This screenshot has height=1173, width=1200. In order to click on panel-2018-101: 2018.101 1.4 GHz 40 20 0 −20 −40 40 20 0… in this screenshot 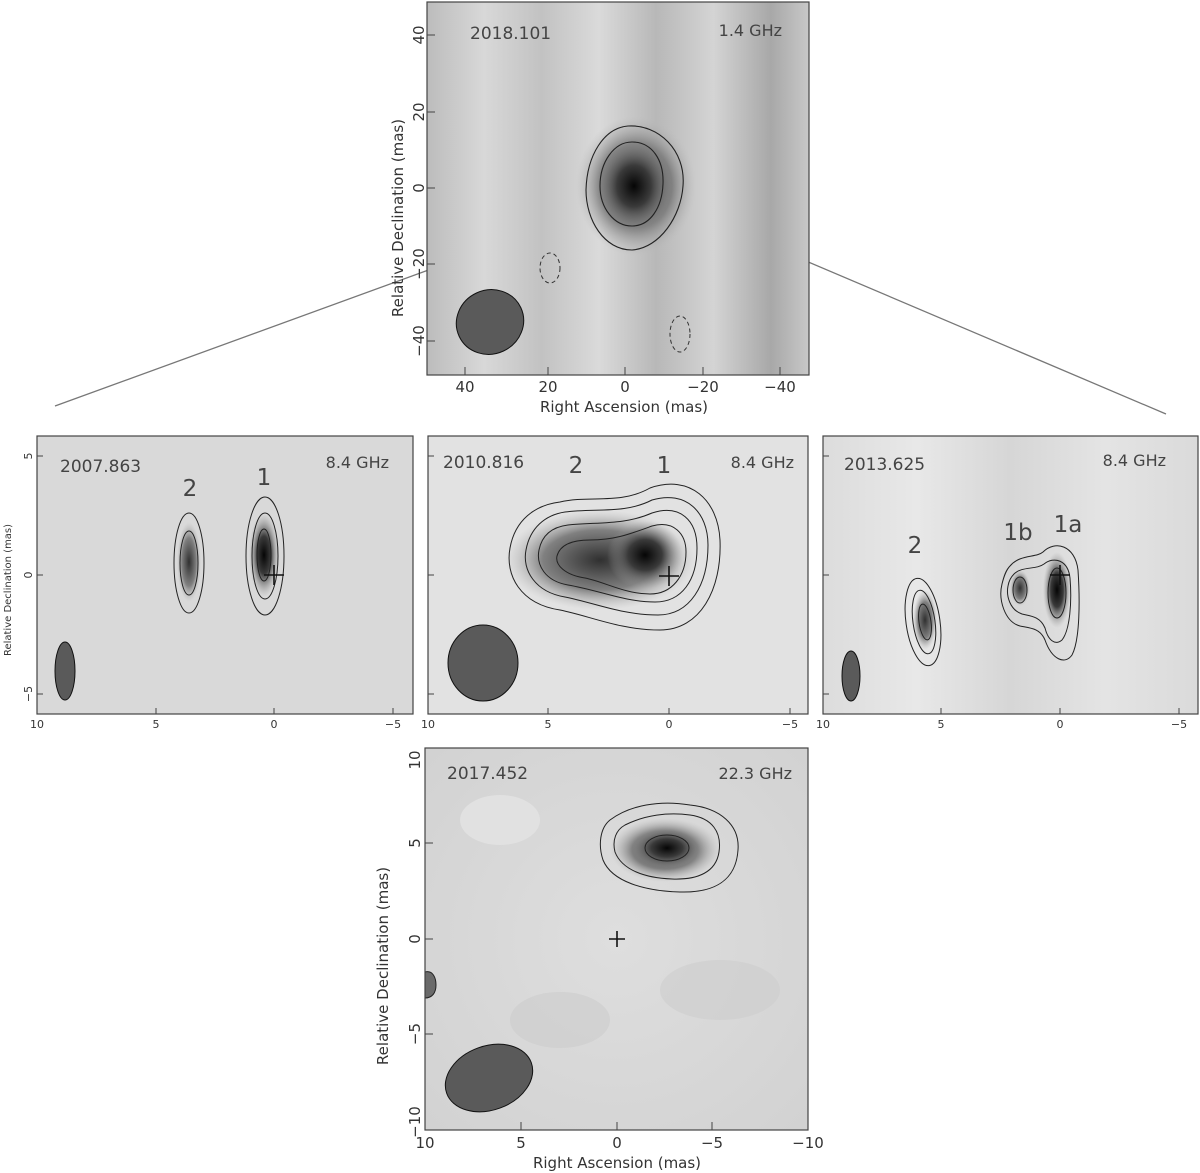, I will do `click(599, 208)`.